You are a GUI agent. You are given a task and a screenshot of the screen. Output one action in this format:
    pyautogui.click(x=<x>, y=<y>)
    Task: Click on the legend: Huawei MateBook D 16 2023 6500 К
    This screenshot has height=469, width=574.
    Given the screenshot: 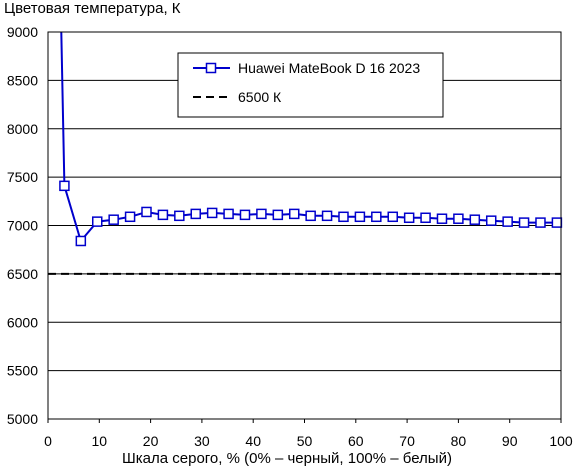 What is the action you would take?
    pyautogui.click(x=310, y=85)
    